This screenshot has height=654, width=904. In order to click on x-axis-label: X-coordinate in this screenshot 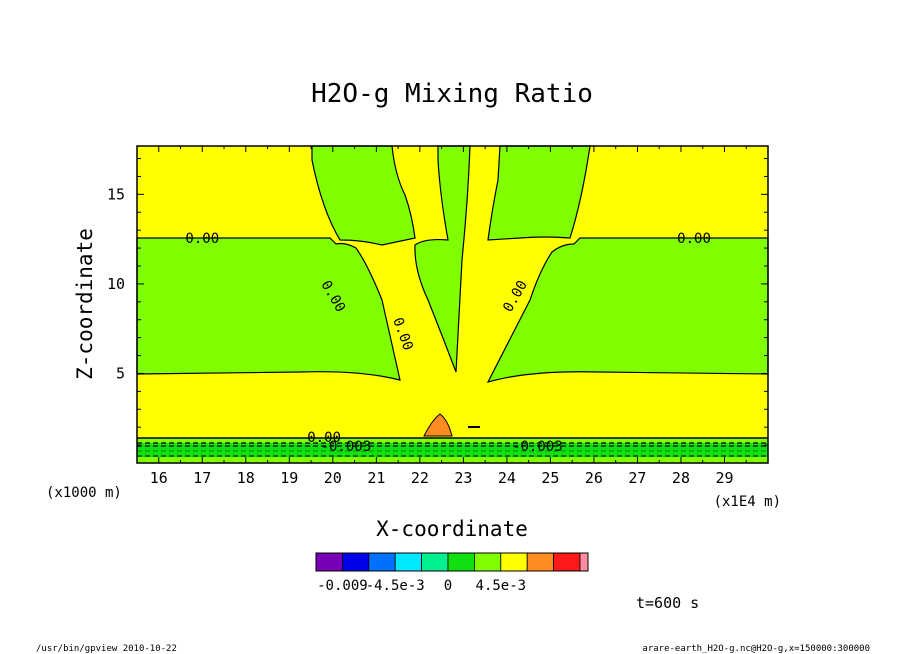, I will do `click(452, 529)`.